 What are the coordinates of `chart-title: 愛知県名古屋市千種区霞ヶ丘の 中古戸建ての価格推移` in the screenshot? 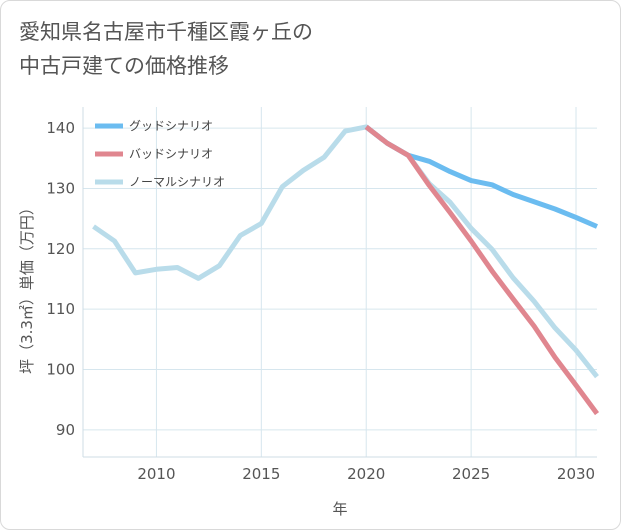 It's located at (299, 49).